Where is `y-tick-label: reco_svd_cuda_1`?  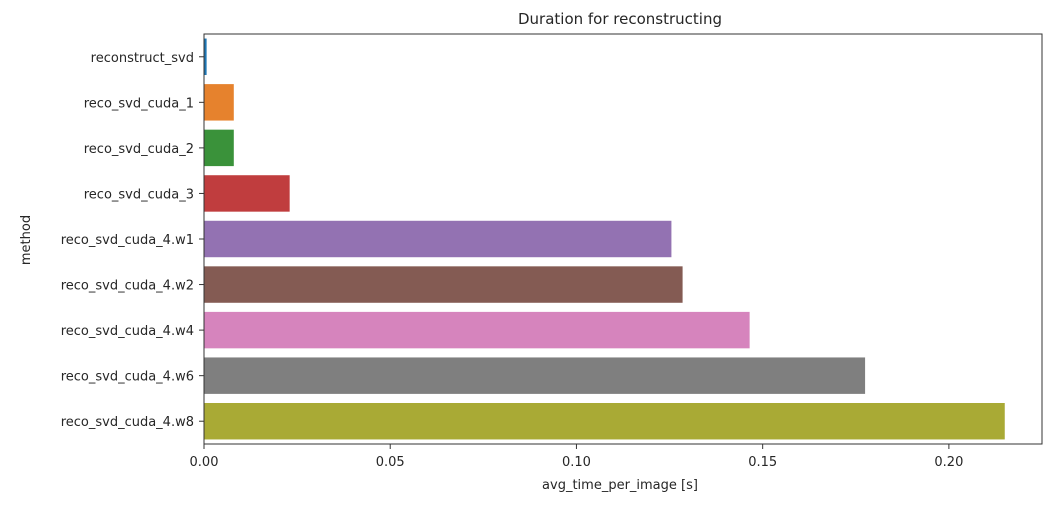
y-tick-label: reco_svd_cuda_1 is located at coordinates (139, 103).